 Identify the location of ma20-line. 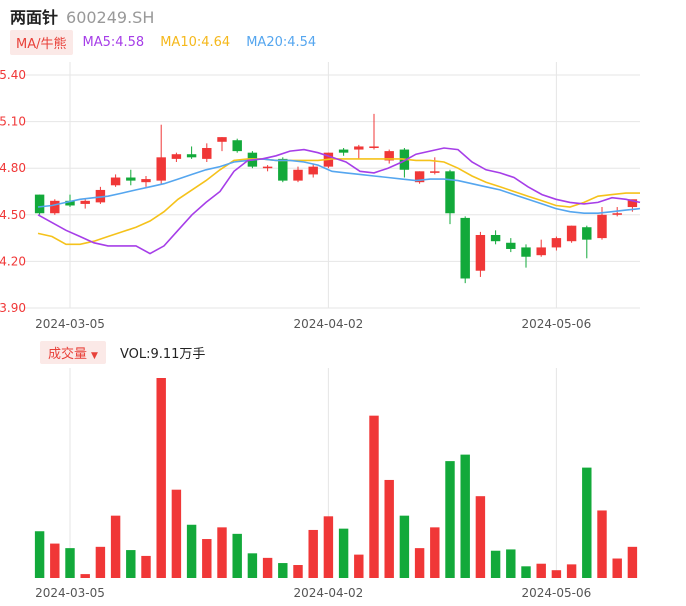
(339, 186).